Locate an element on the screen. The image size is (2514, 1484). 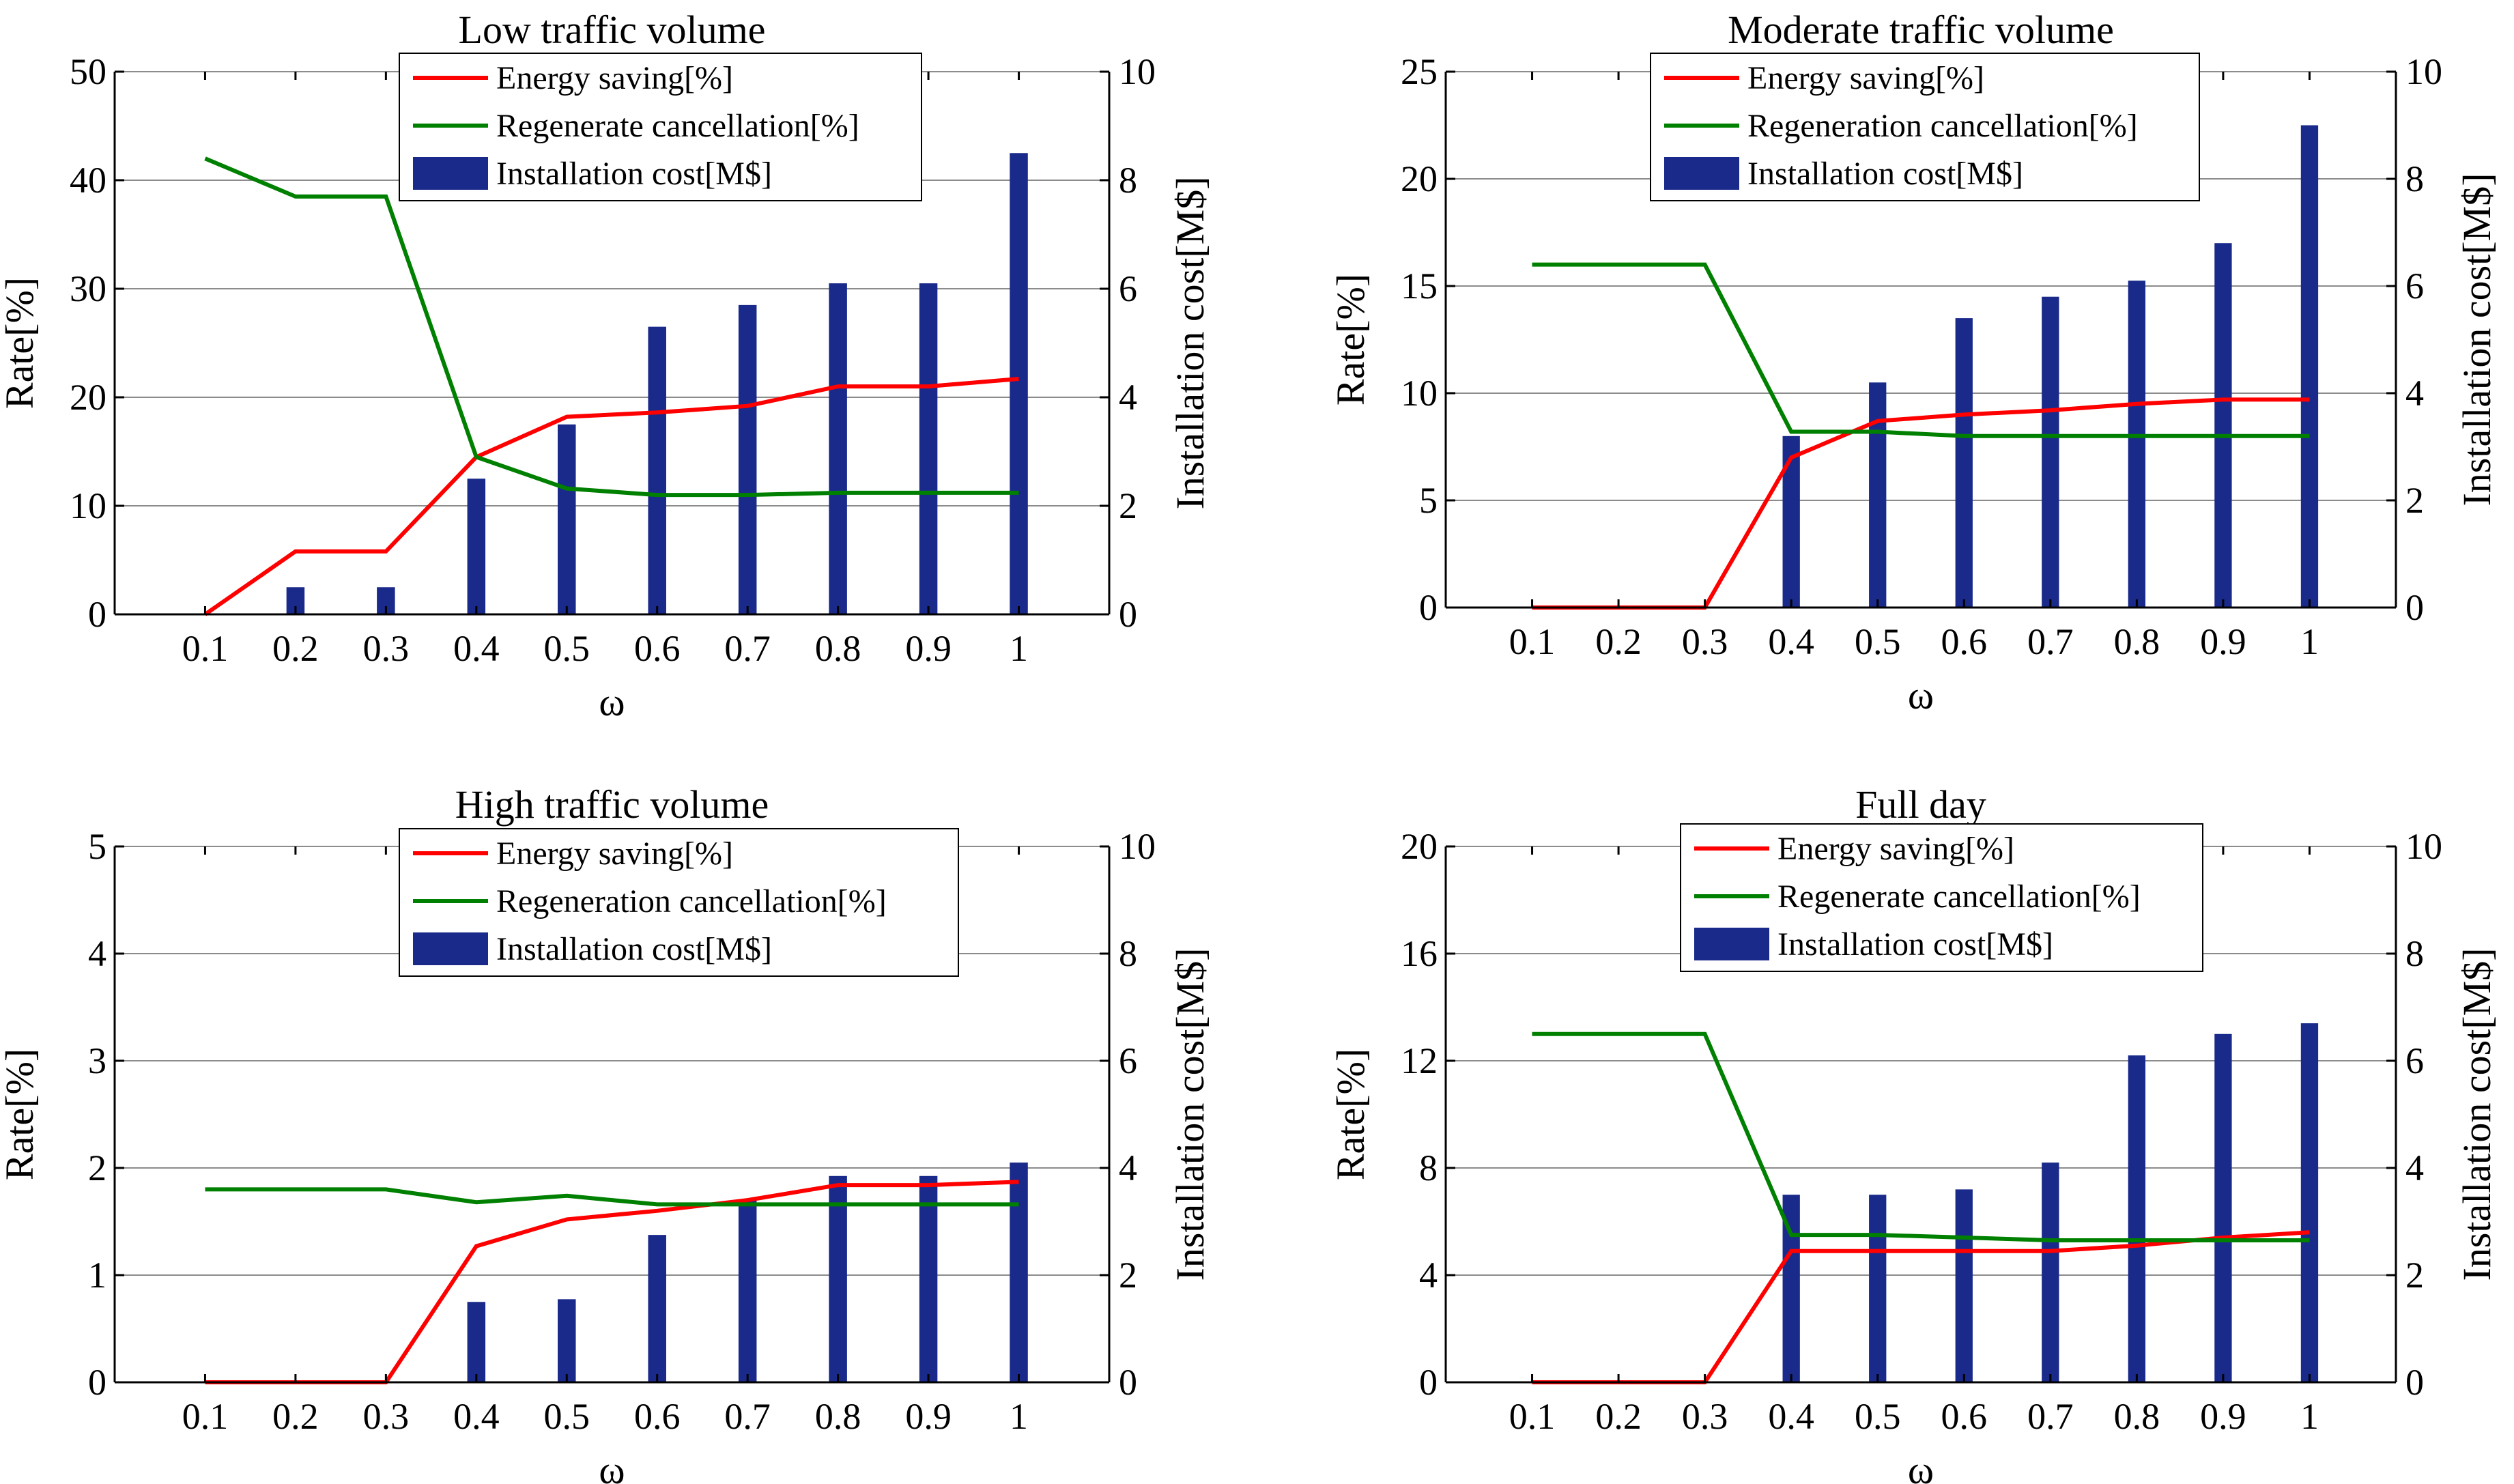
y-tick-label: 5 is located at coordinates (1428, 500).